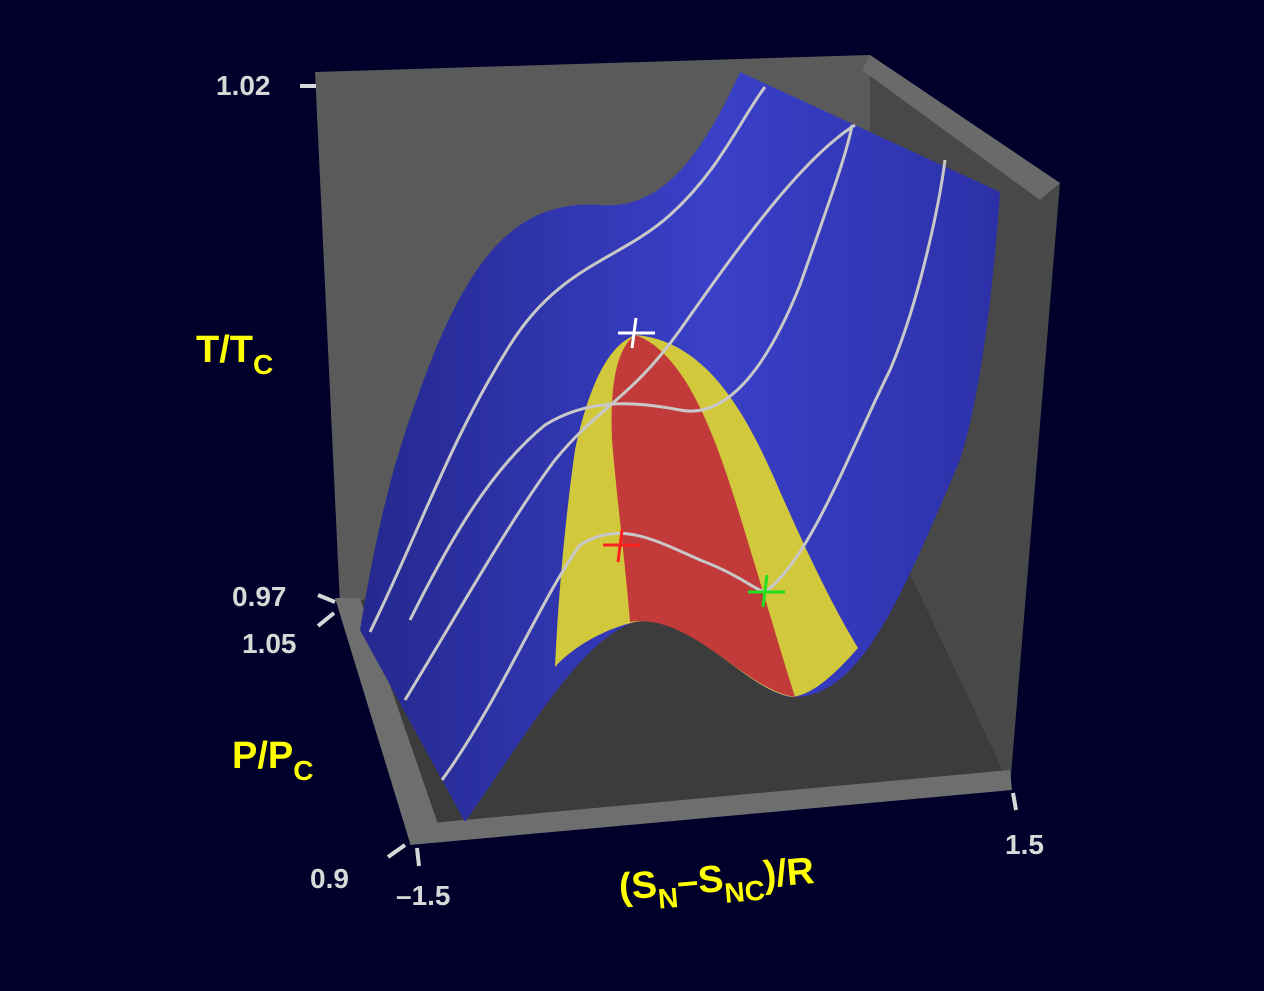 This screenshot has height=991, width=1264. Describe the element at coordinates (234, 354) in the screenshot. I see `z-axis-label: T/TC` at that location.